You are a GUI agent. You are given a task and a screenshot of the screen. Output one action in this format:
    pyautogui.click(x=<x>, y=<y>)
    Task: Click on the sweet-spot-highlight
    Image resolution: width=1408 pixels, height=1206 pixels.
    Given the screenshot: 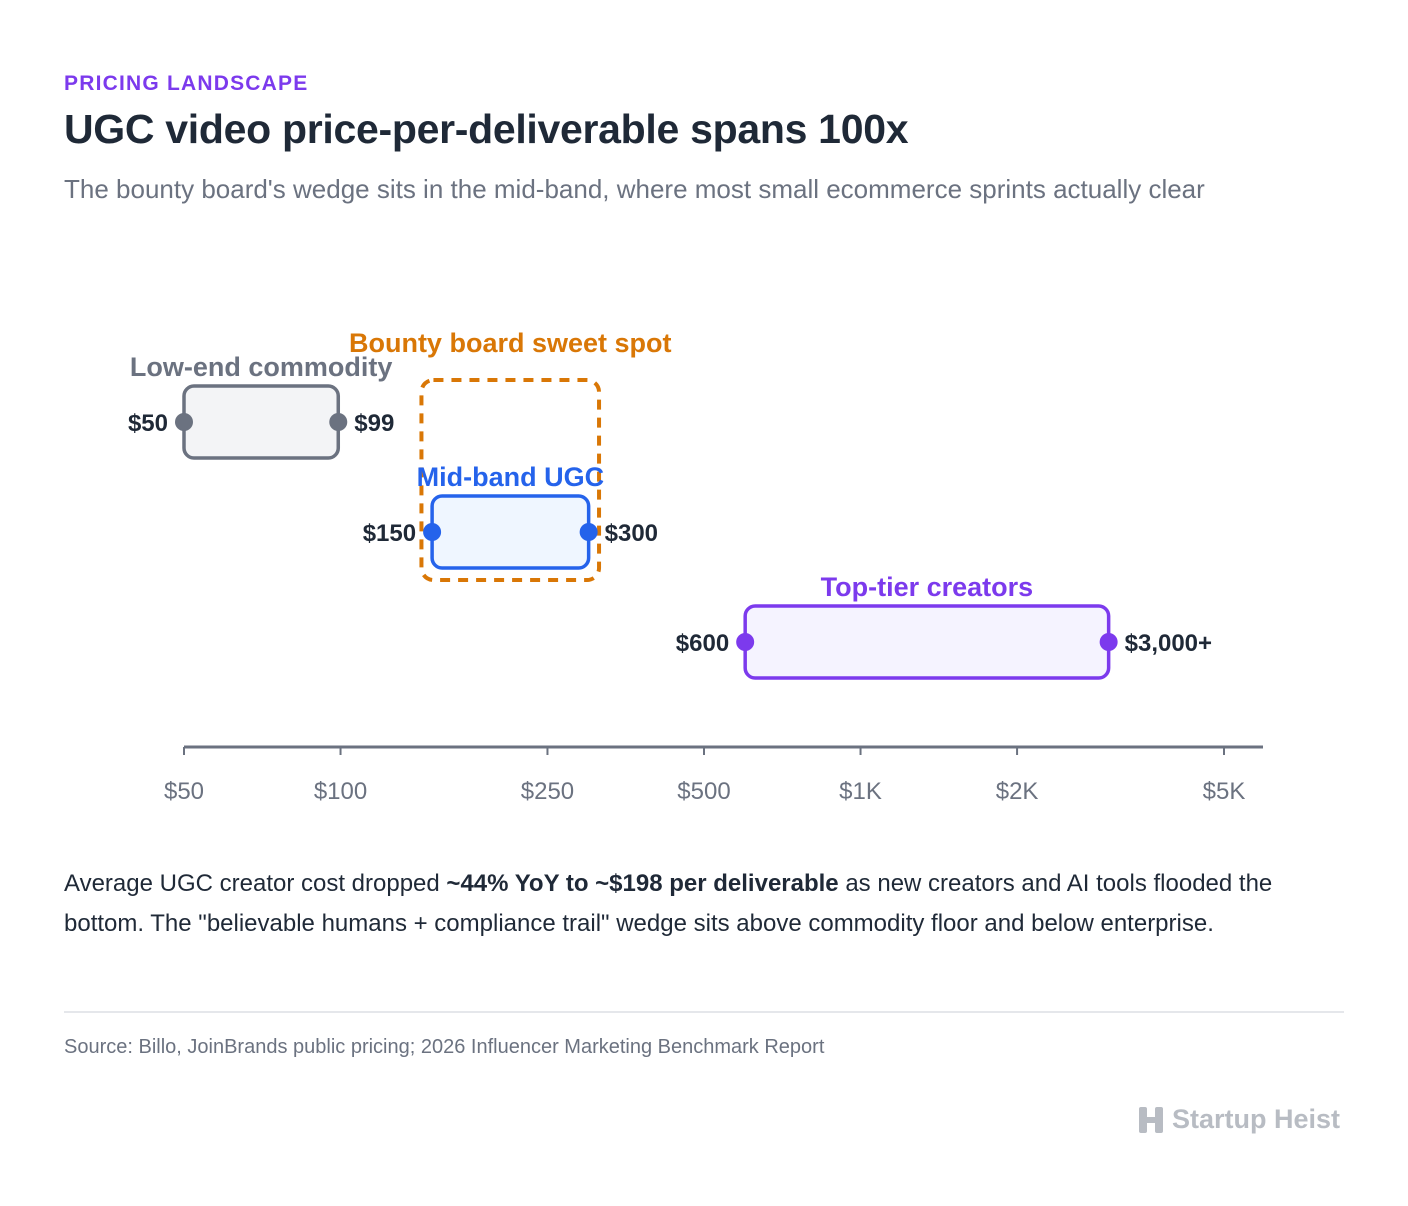 What is the action you would take?
    pyautogui.click(x=510, y=480)
    